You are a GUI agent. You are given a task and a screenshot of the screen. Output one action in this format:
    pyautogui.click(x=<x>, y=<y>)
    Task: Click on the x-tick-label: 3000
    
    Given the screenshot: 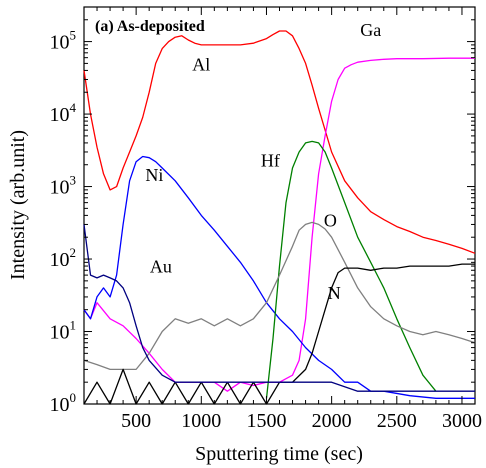 What is the action you would take?
    pyautogui.click(x=462, y=421)
    